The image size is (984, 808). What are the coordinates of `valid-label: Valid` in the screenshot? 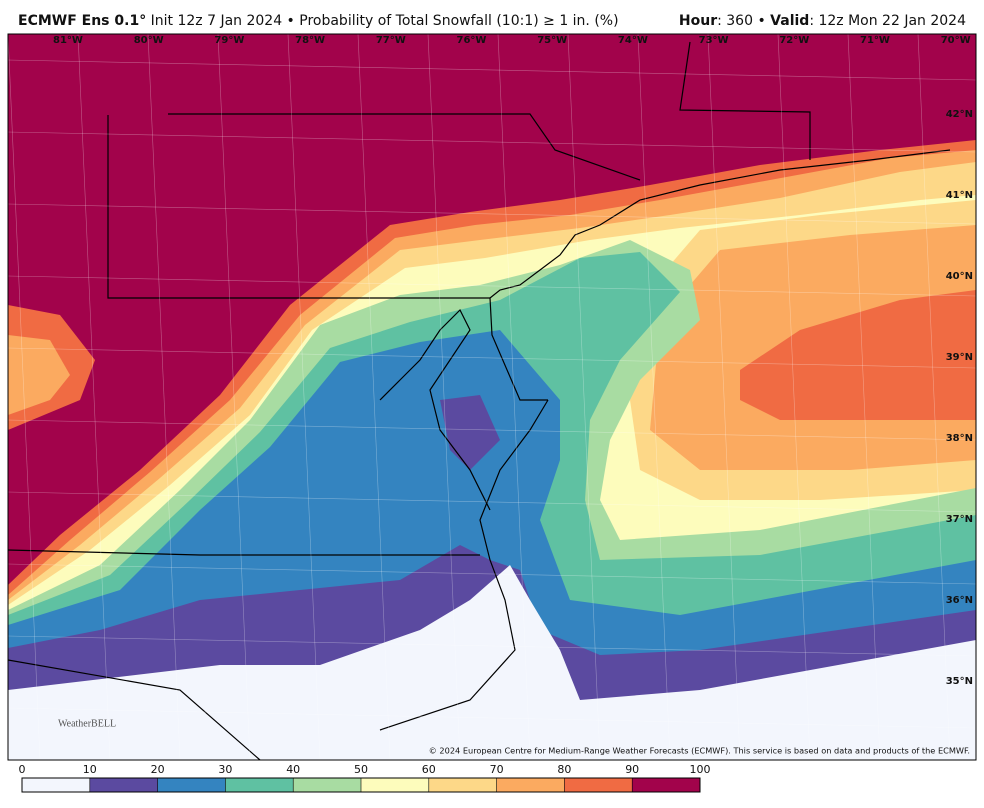 It's located at (789, 21).